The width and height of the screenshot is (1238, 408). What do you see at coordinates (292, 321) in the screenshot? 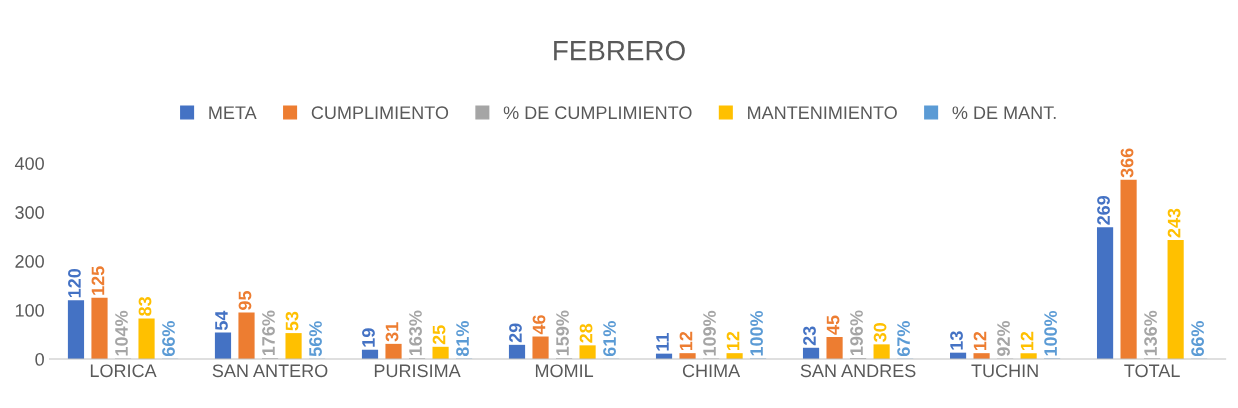
I see `data-label: 53` at bounding box center [292, 321].